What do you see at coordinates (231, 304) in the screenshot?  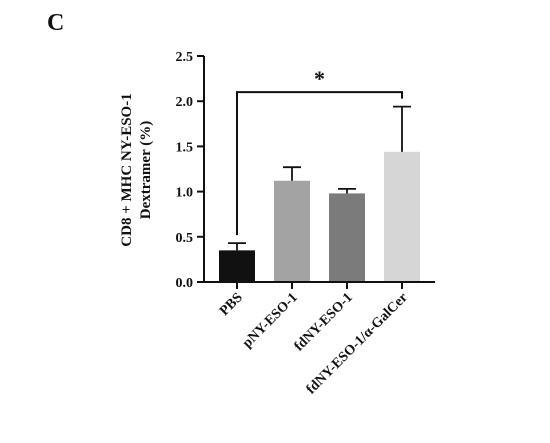 I see `x-tick-label-1: PBS` at bounding box center [231, 304].